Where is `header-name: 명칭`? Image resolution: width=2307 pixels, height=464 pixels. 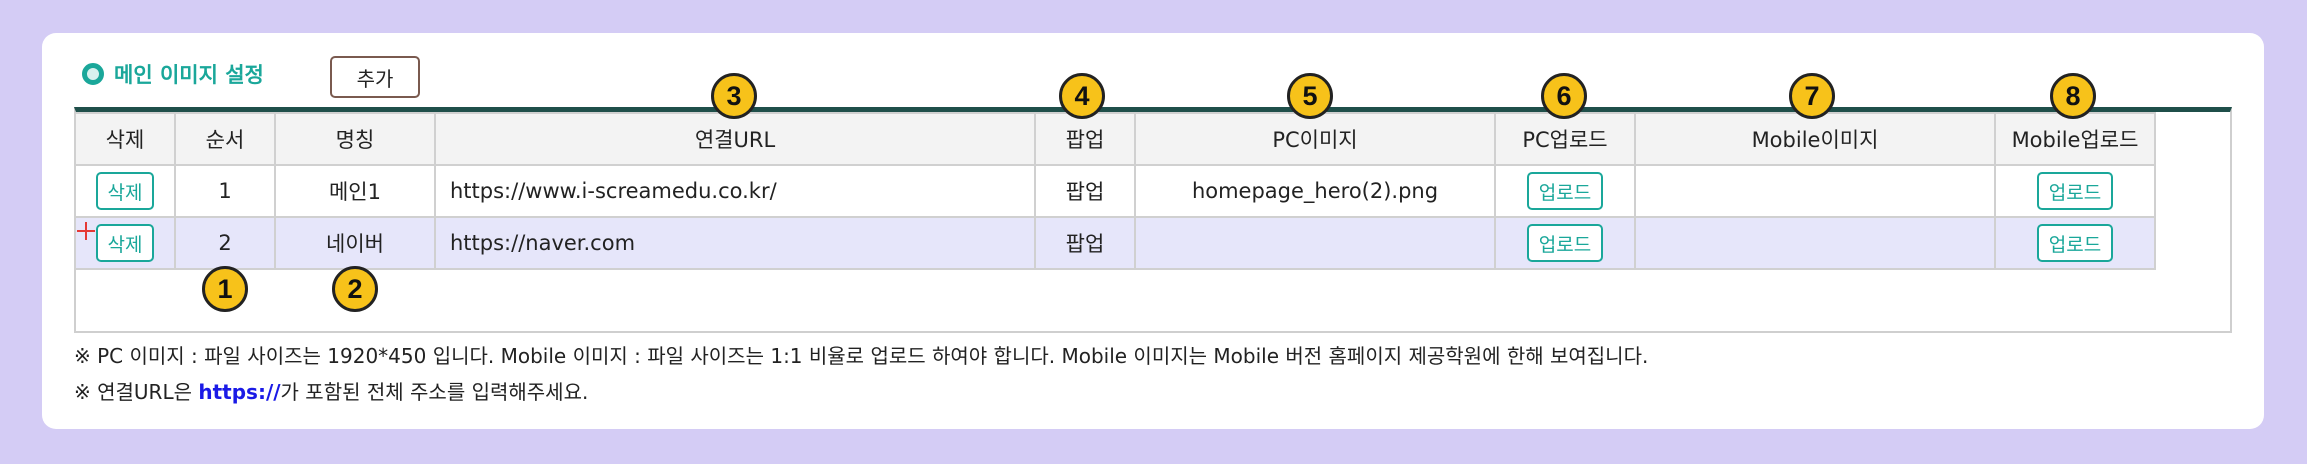
header-name: 명칭 is located at coordinates (355, 139).